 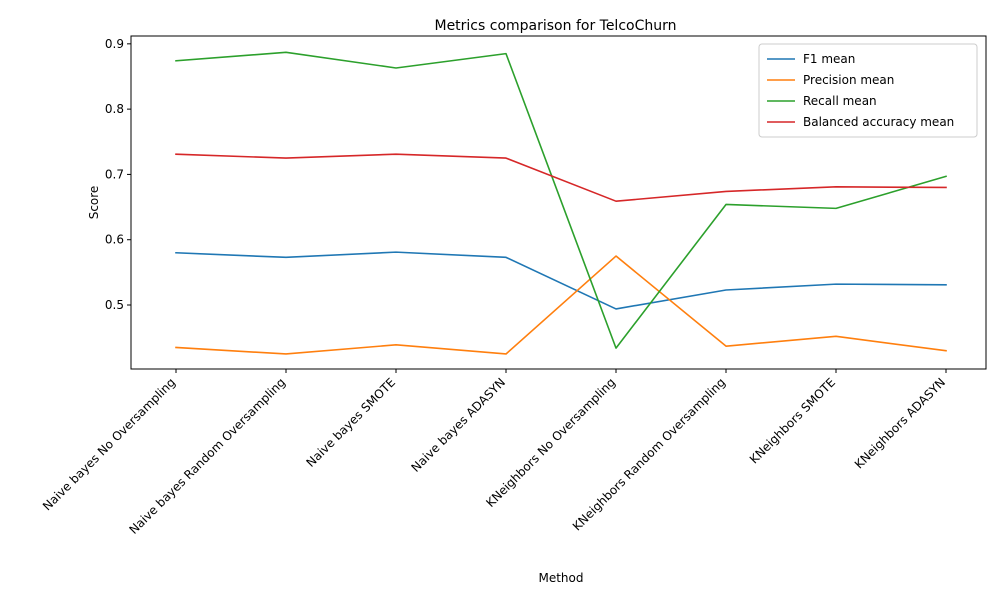 What do you see at coordinates (114, 174) in the screenshot?
I see `y-tick-label: 0.7` at bounding box center [114, 174].